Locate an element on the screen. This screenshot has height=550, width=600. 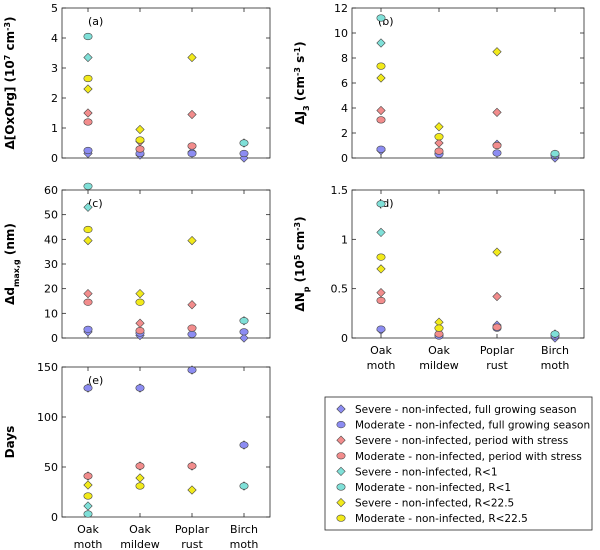
y-tick-label: 3 is located at coordinates (54, 68).